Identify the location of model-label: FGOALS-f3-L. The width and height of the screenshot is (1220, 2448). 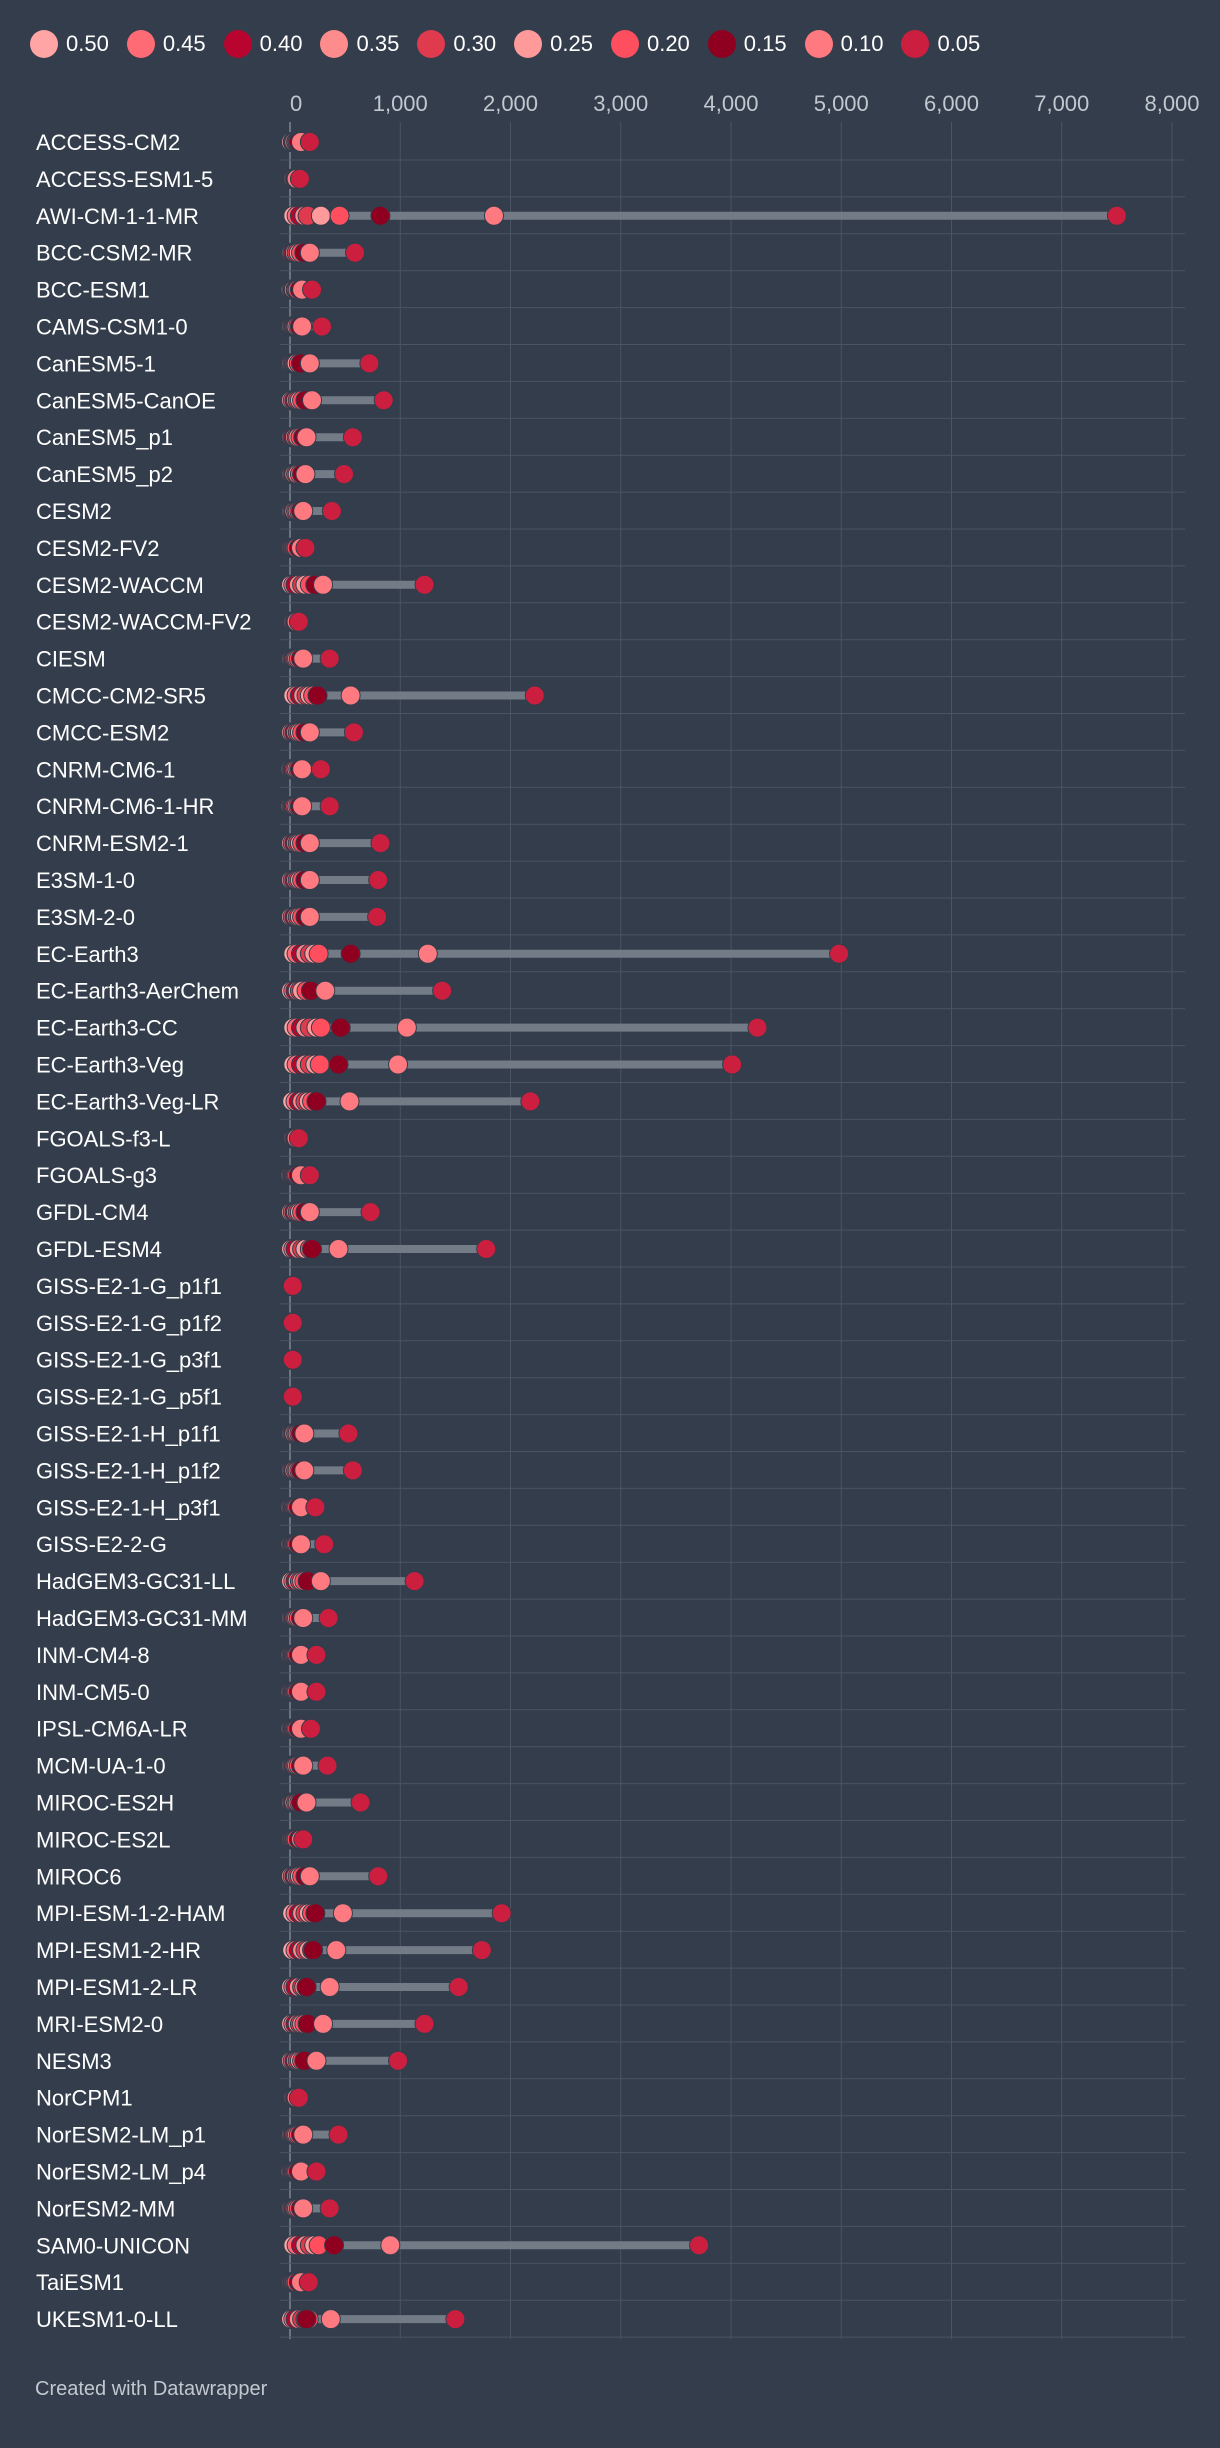
(103, 1138).